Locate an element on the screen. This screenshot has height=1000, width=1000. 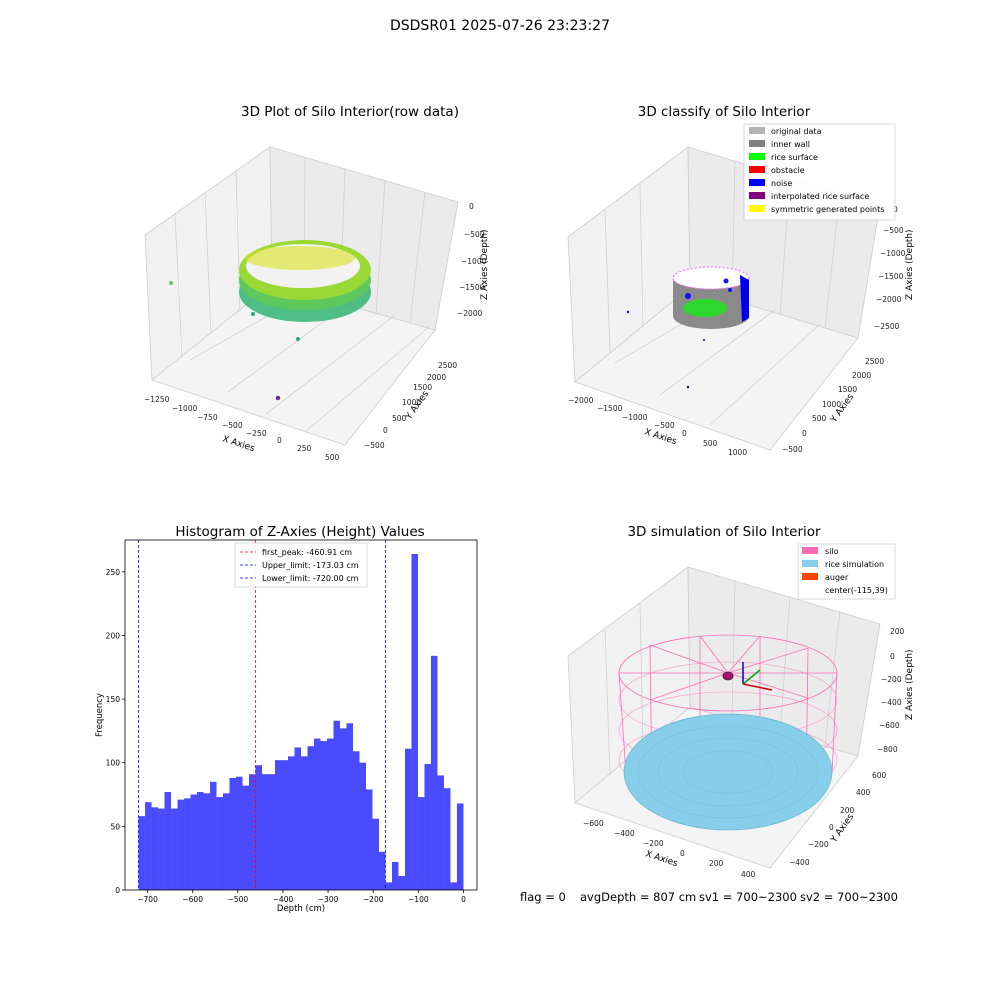
simulation3d-xtick: 0 is located at coordinates (682, 853).